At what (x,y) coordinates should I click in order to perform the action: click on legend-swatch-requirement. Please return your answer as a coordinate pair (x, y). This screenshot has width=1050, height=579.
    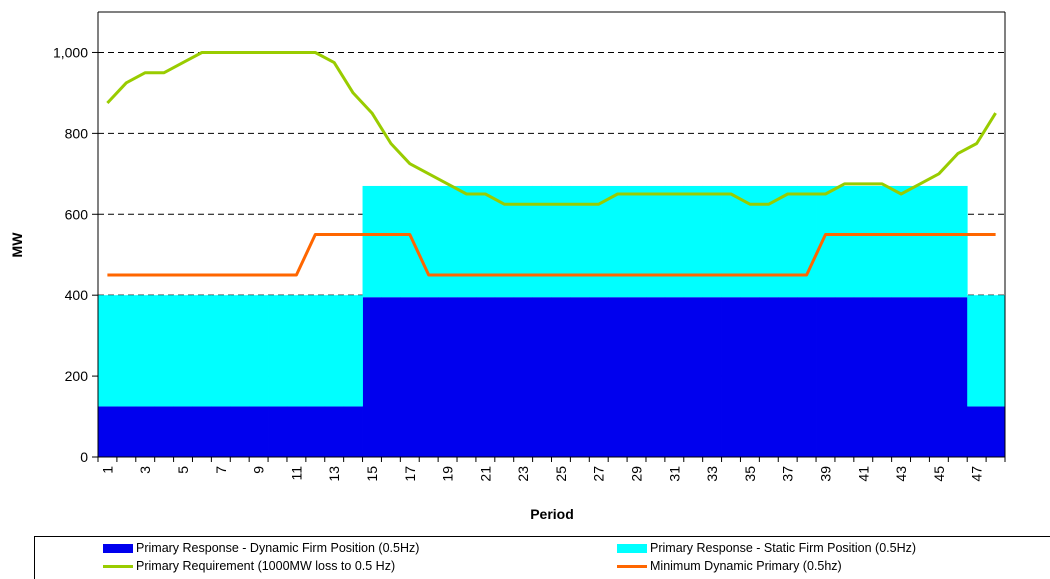
    Looking at the image, I should click on (118, 566).